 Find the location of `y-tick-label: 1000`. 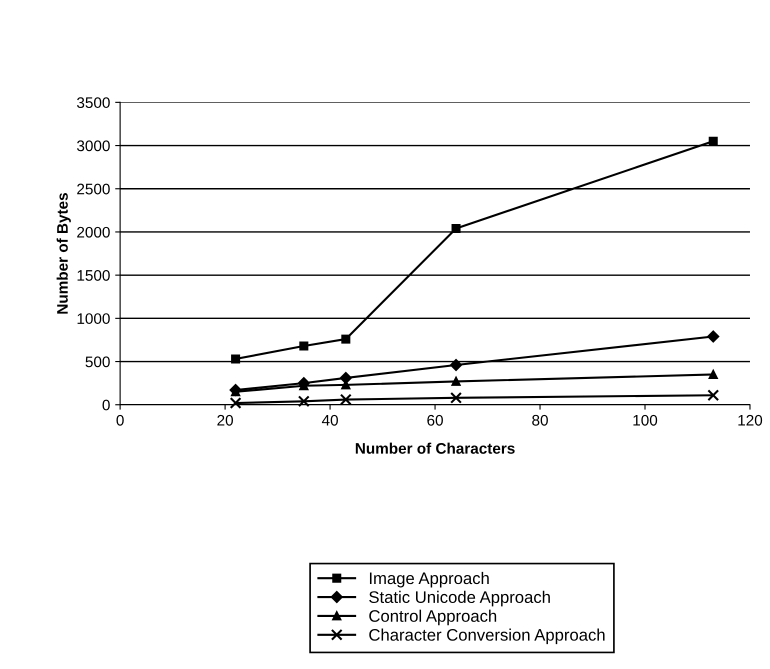

y-tick-label: 1000 is located at coordinates (94, 318).